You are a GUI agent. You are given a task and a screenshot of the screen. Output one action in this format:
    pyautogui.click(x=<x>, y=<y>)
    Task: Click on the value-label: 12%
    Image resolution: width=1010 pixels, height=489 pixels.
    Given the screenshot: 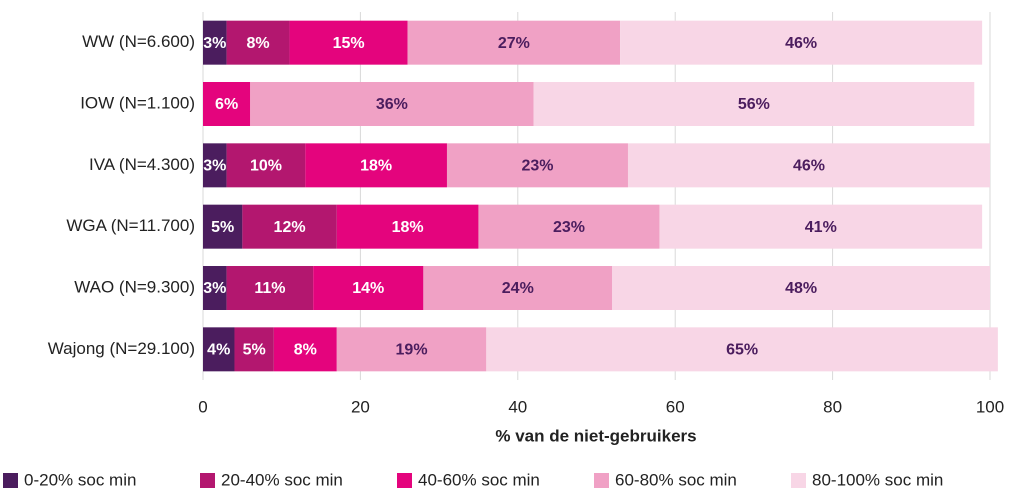 What is the action you would take?
    pyautogui.click(x=290, y=227)
    